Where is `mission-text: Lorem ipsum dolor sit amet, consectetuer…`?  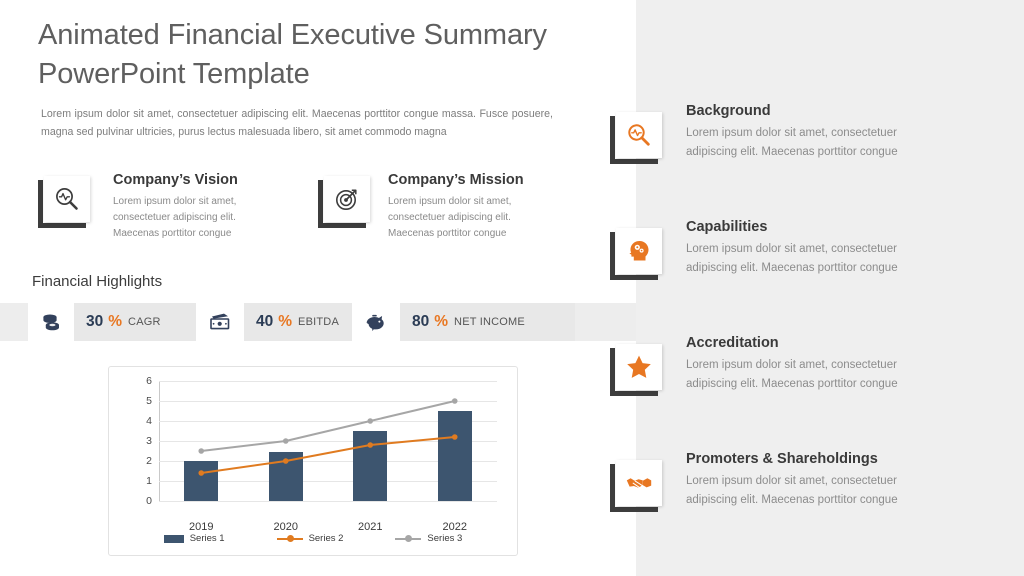
mission-text: Lorem ipsum dolor sit amet, consectetuer… is located at coordinates (450, 218).